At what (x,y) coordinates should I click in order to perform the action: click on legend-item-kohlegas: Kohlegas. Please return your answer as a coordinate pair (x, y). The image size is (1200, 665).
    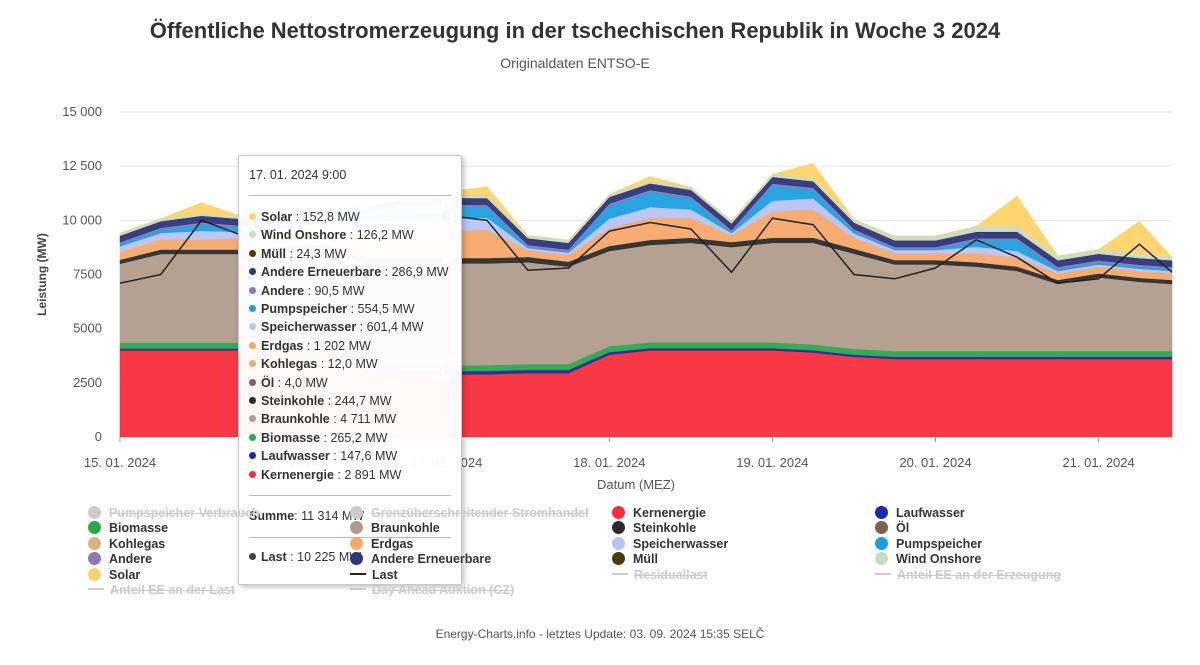
    Looking at the image, I should click on (127, 543).